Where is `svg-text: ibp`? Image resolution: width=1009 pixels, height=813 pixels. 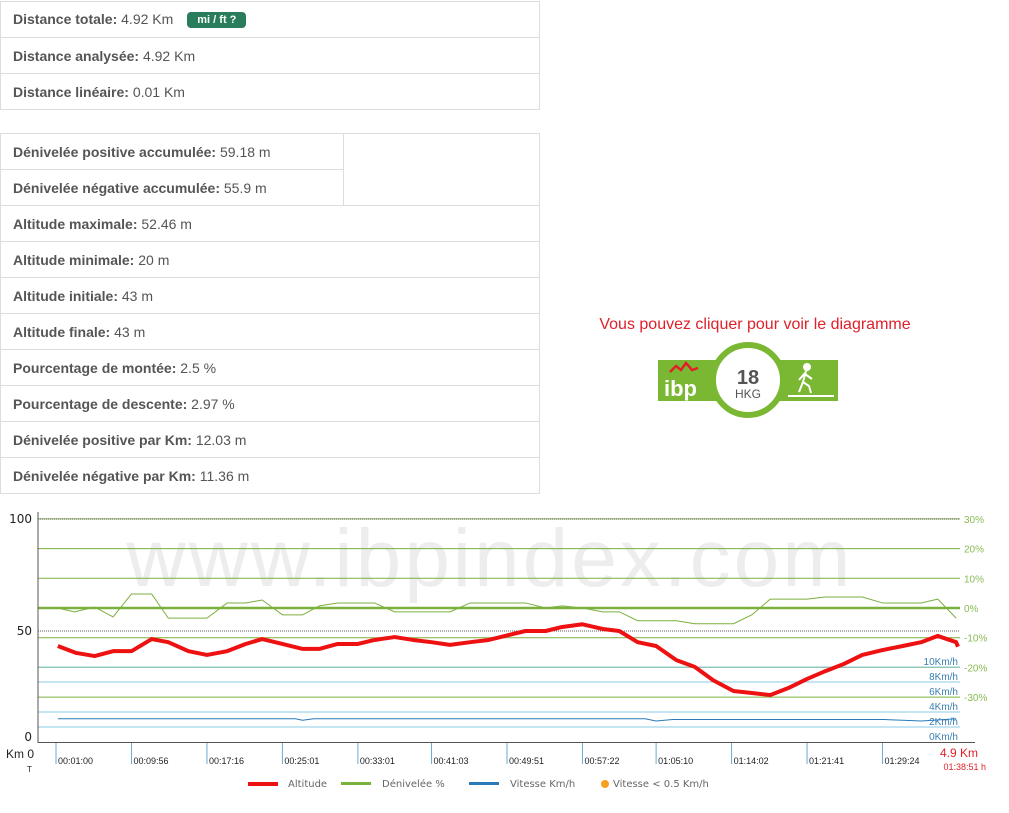
svg-text: ibp is located at coordinates (680, 388).